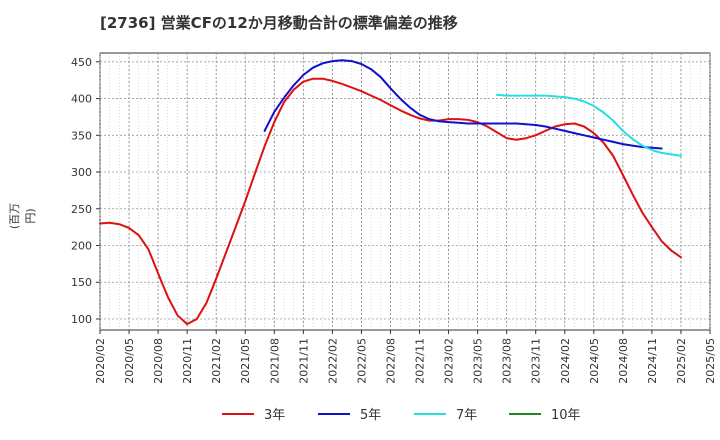  I want to click on x-tick-label: 2024/02, so click(565, 361).